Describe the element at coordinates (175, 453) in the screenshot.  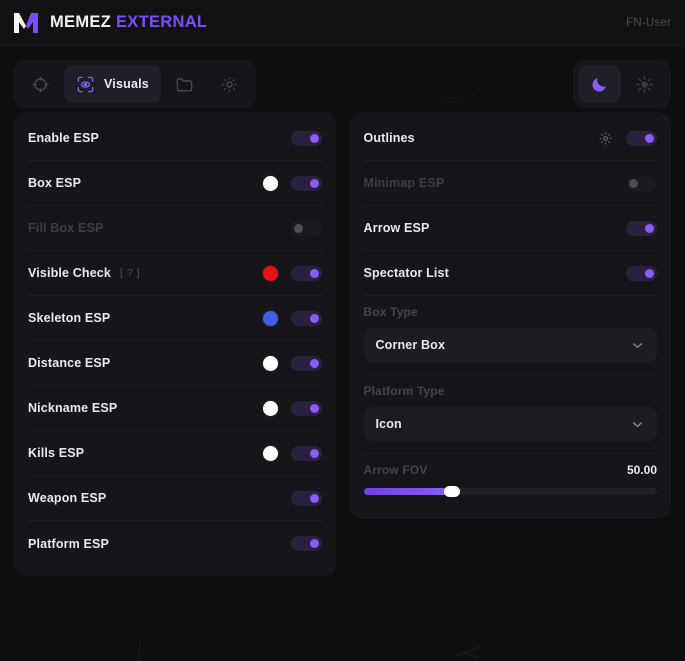
I see `row-kills-esp: Kills ESP` at that location.